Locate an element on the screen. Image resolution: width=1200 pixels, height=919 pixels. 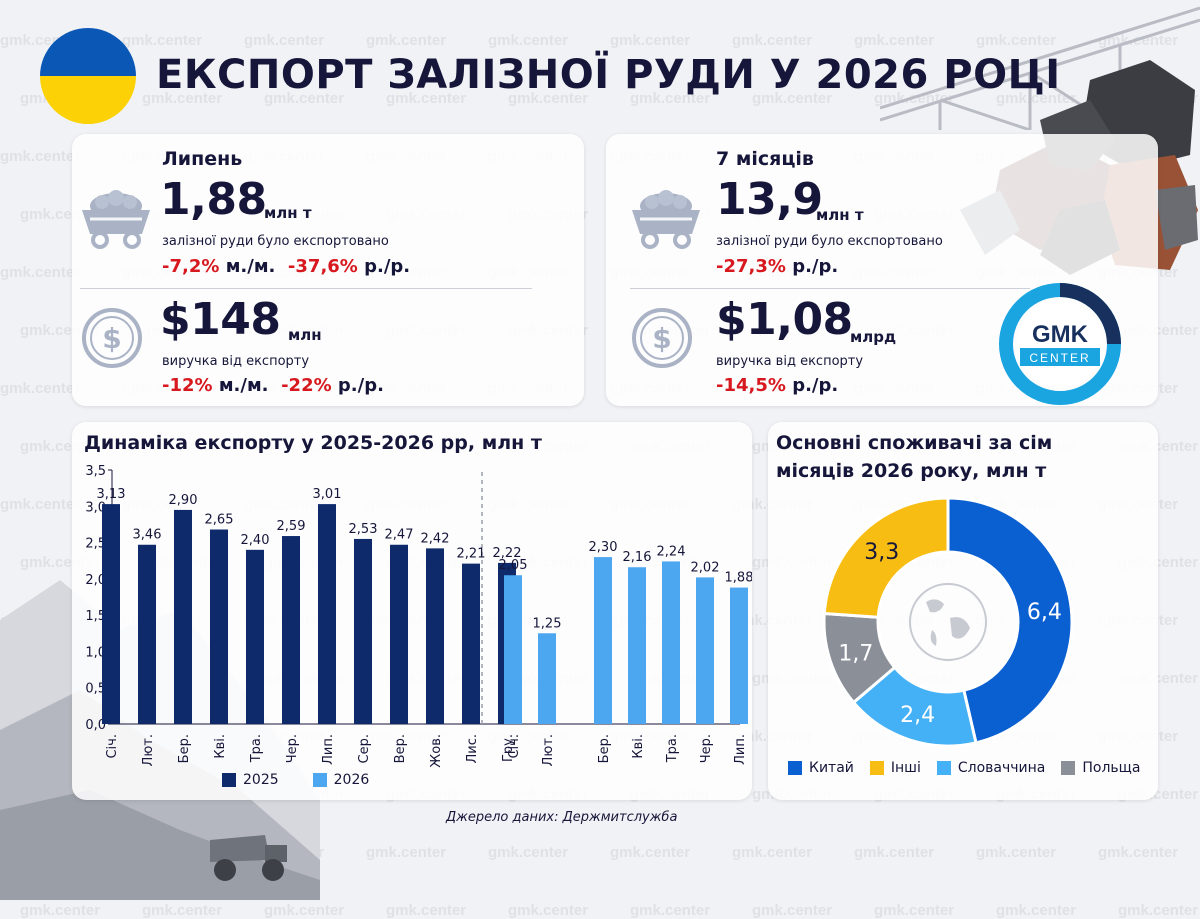
bar-value-label: 2,40 is located at coordinates (255, 540).